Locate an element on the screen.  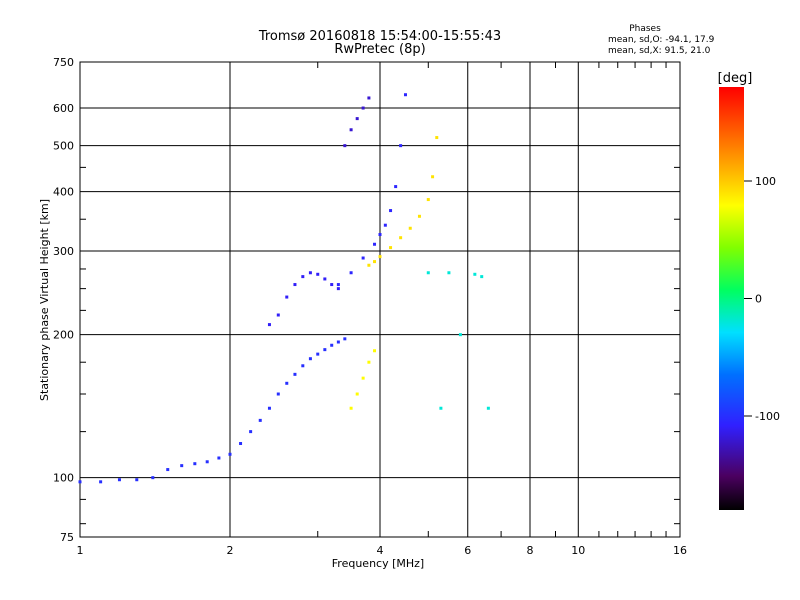
y-tick-label: 75 is located at coordinates (67, 537).